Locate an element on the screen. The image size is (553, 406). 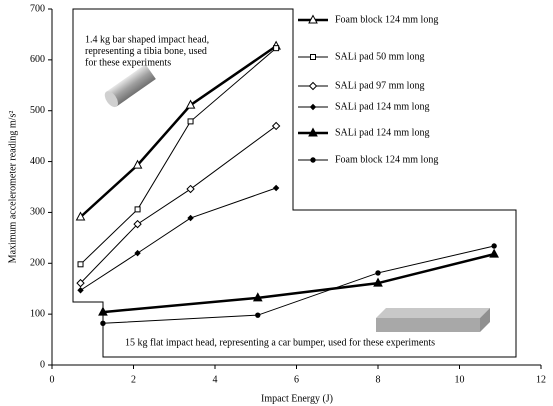
y-tick-label: 400 is located at coordinates (37, 161).